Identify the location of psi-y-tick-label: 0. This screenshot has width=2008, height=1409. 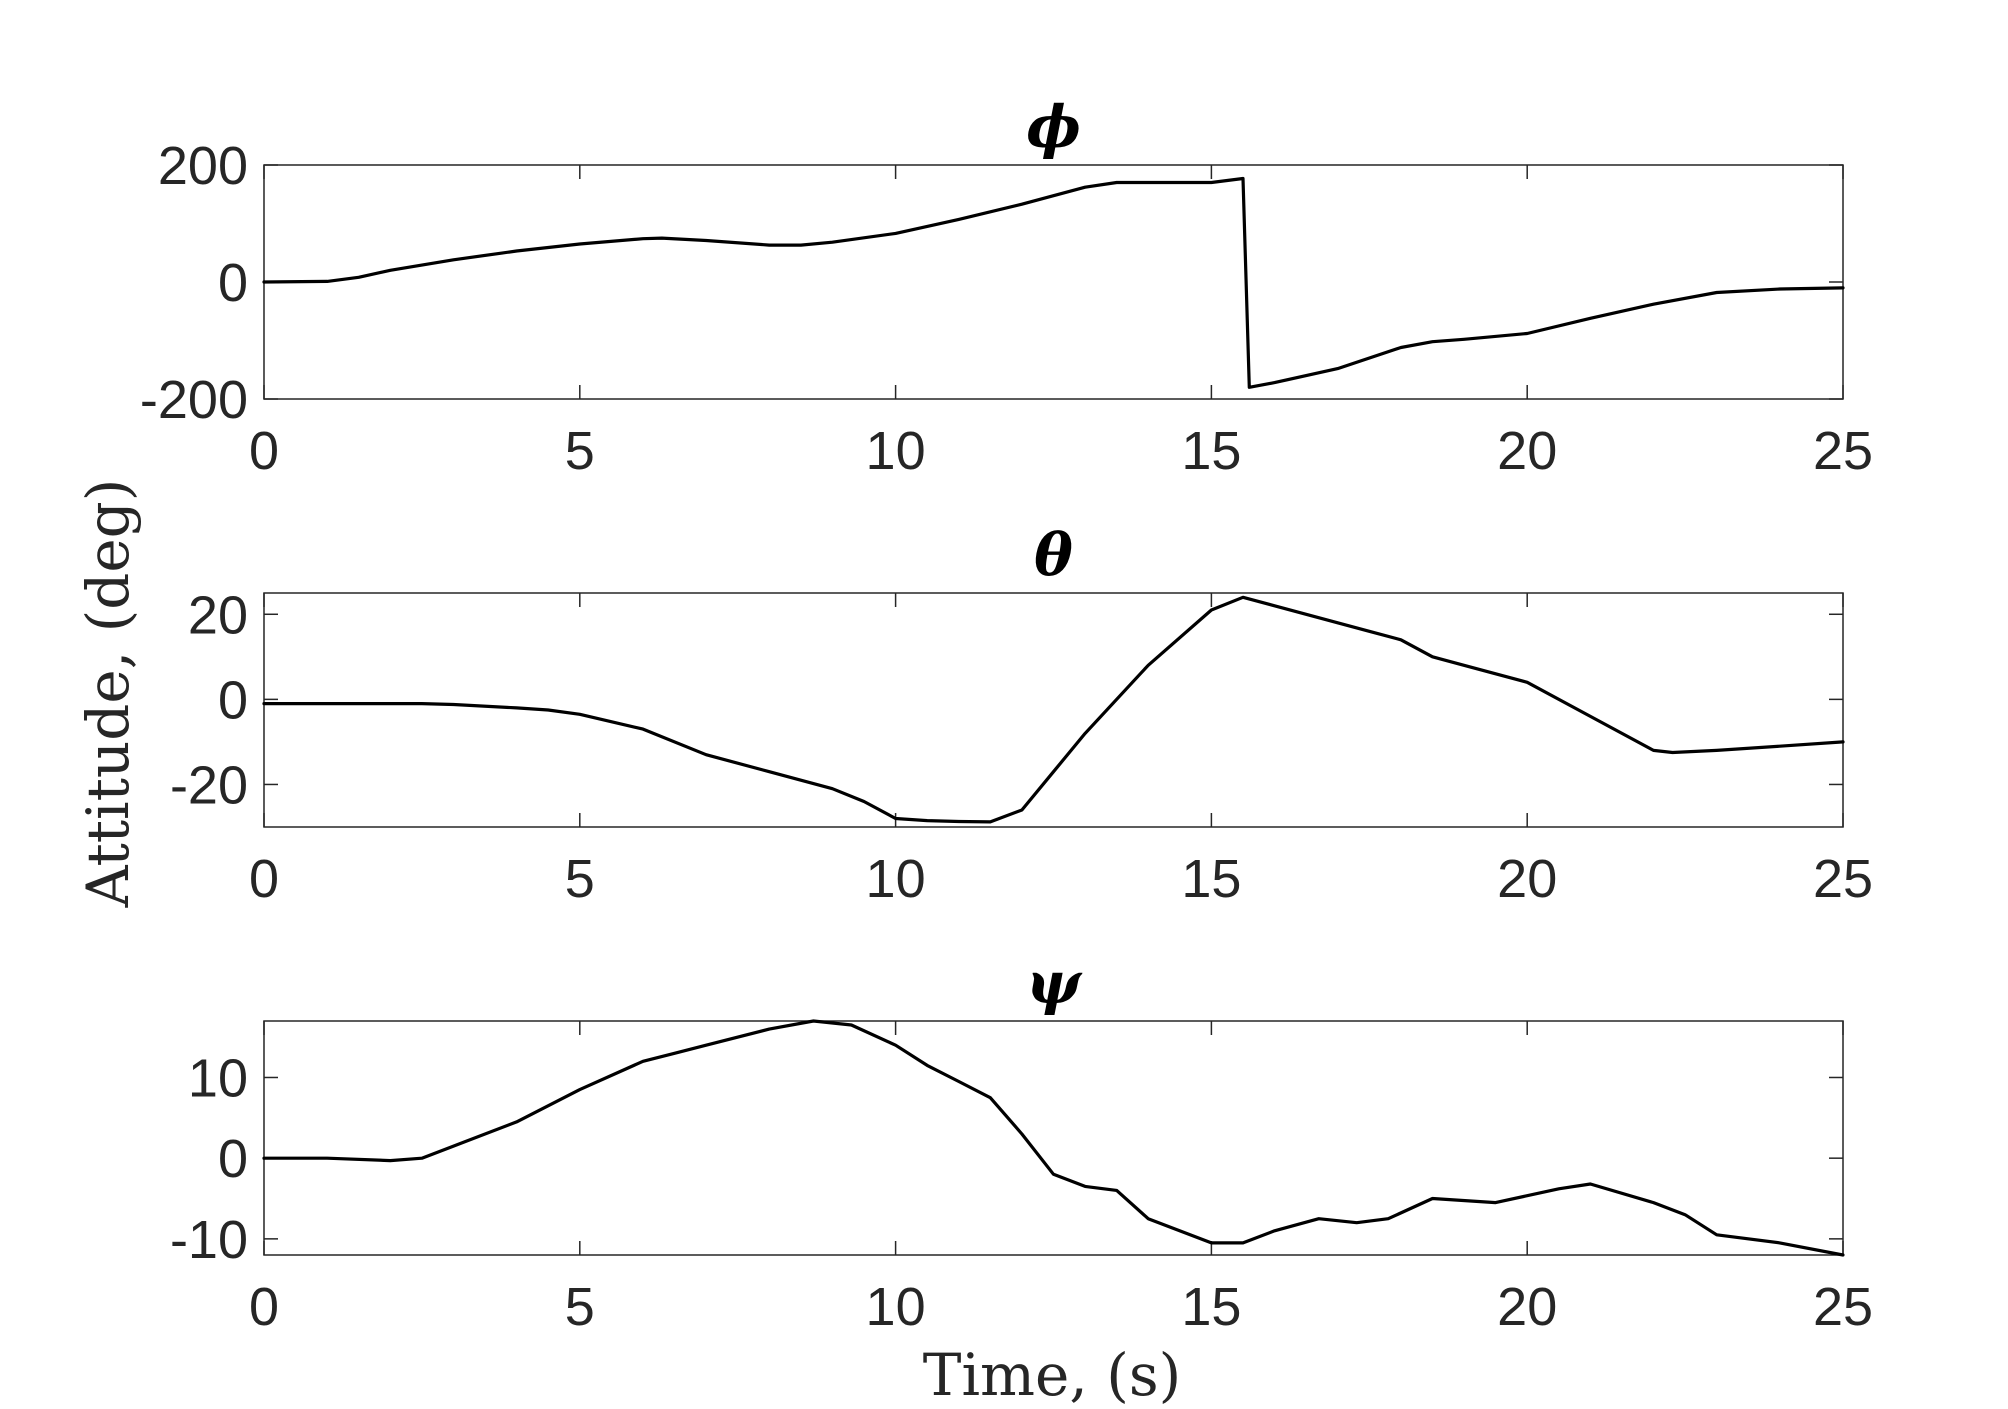
(233, 1159).